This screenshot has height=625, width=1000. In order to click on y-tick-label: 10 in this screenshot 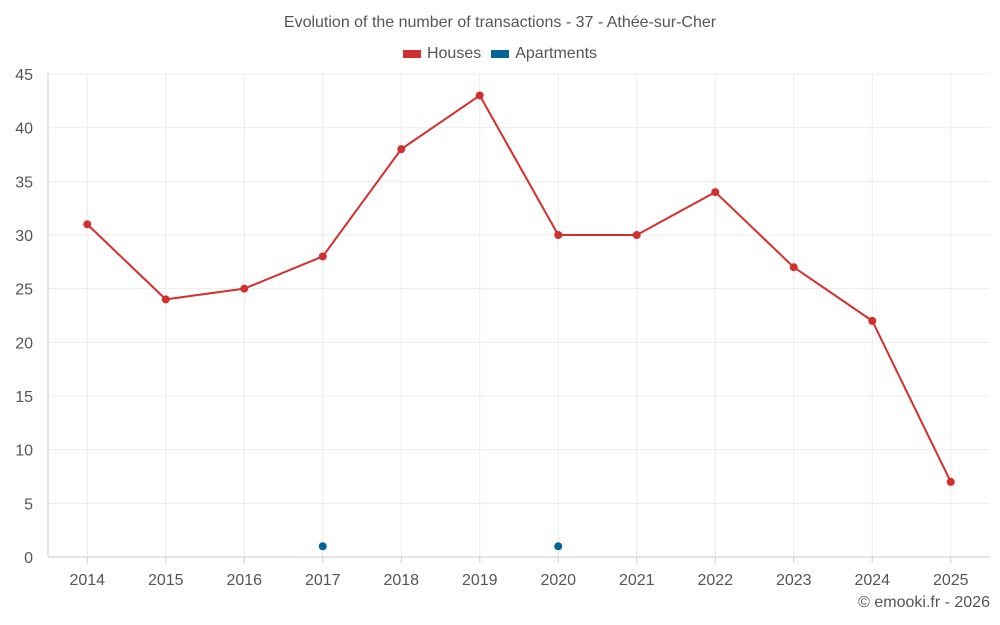, I will do `click(24, 451)`.